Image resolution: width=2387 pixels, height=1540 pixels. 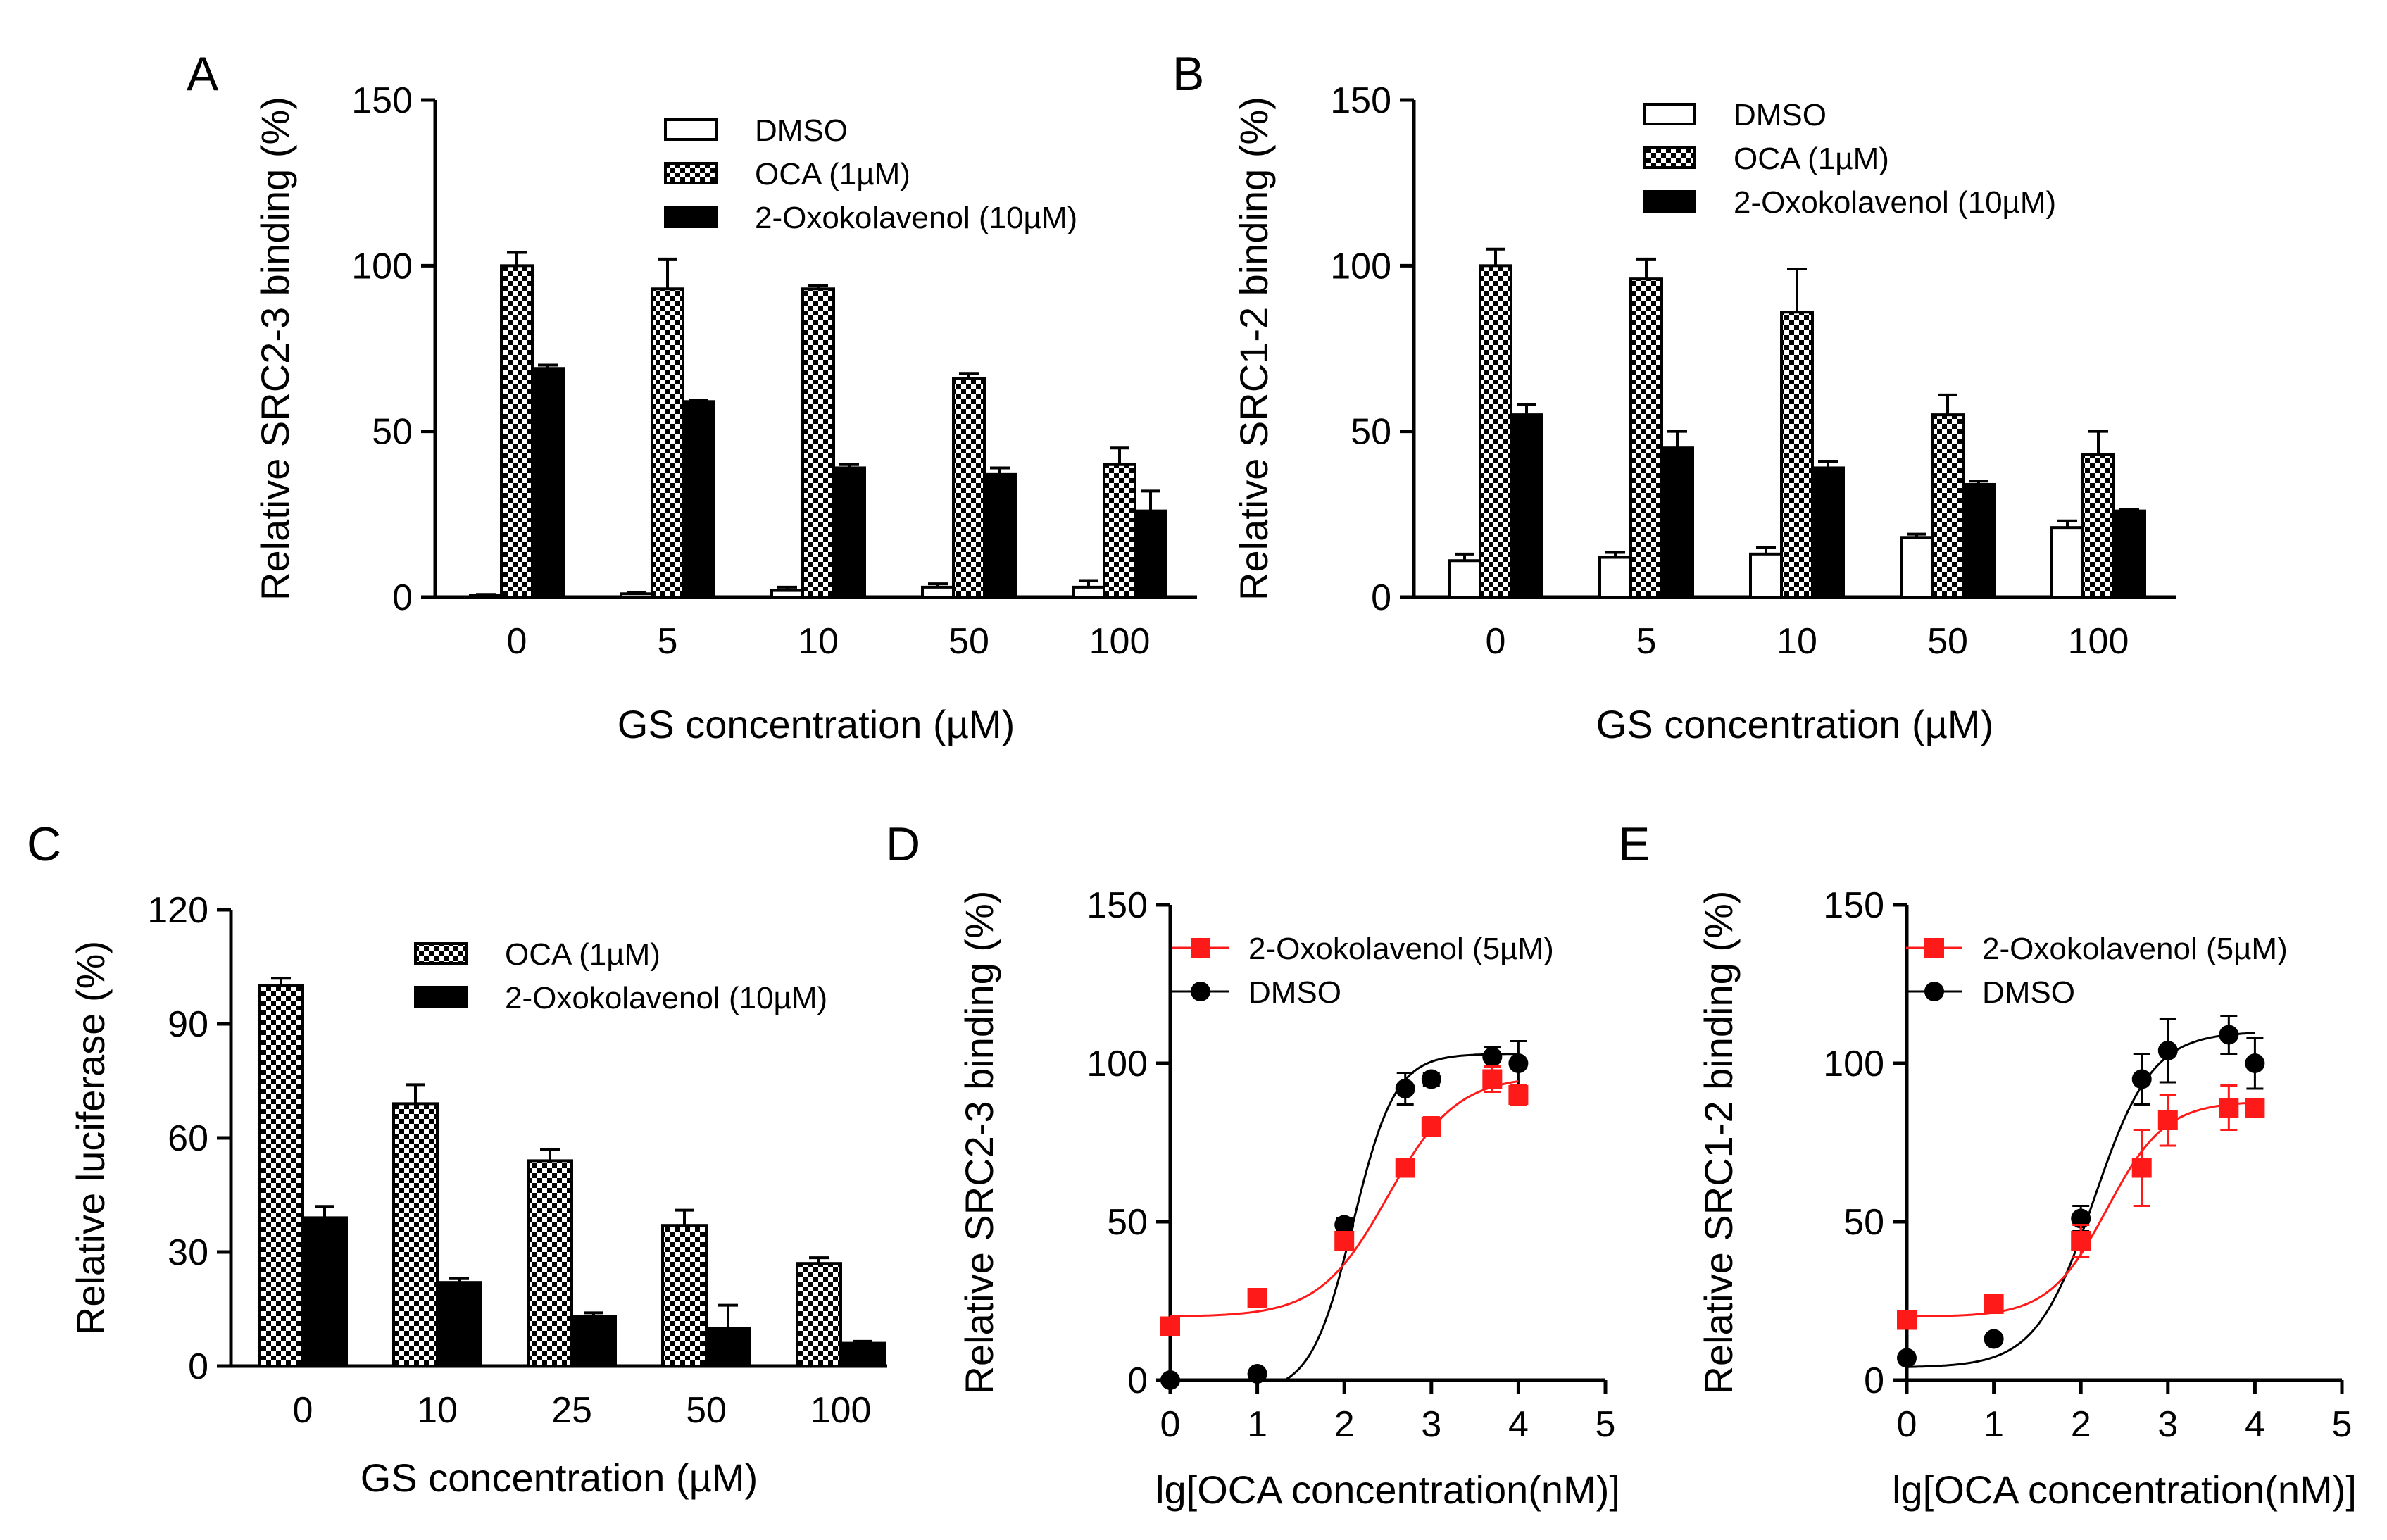 I want to click on y-axis-title: Relative SRC2-3 binding (%), so click(x=275, y=348).